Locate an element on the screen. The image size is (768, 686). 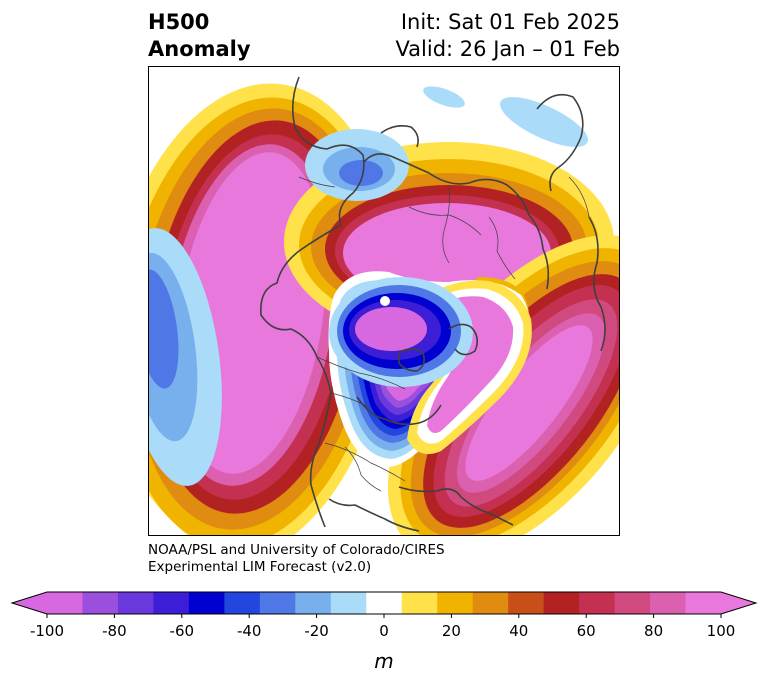
colorbar: -100 -80 -60 -40 -20 0 20 40 60 80 100 is located at coordinates (384, 615).